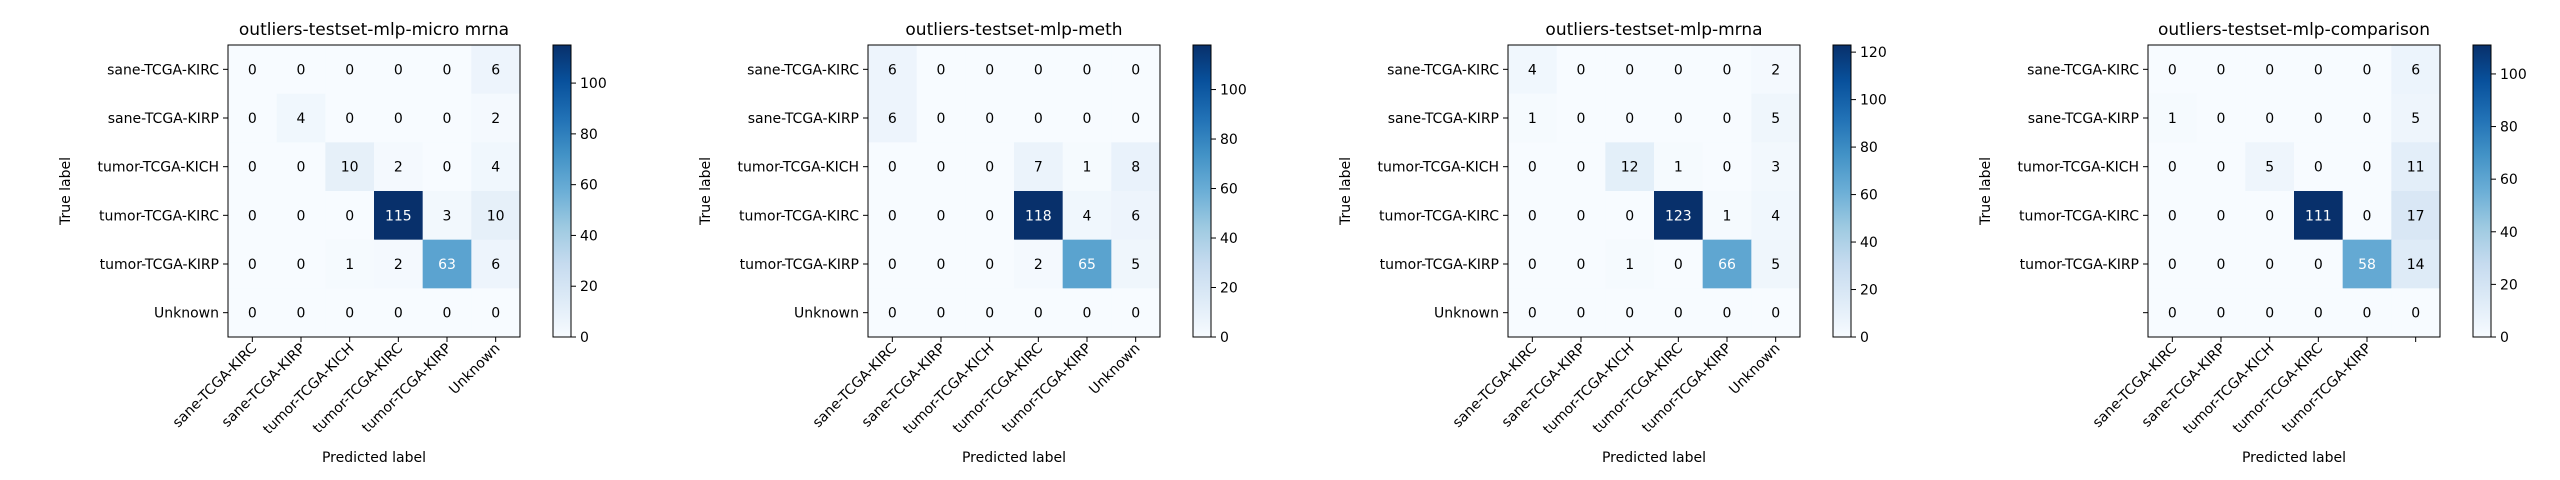 The width and height of the screenshot is (2560, 480). What do you see at coordinates (2509, 285) in the screenshot?
I see `colorbar-tick-label: 20` at bounding box center [2509, 285].